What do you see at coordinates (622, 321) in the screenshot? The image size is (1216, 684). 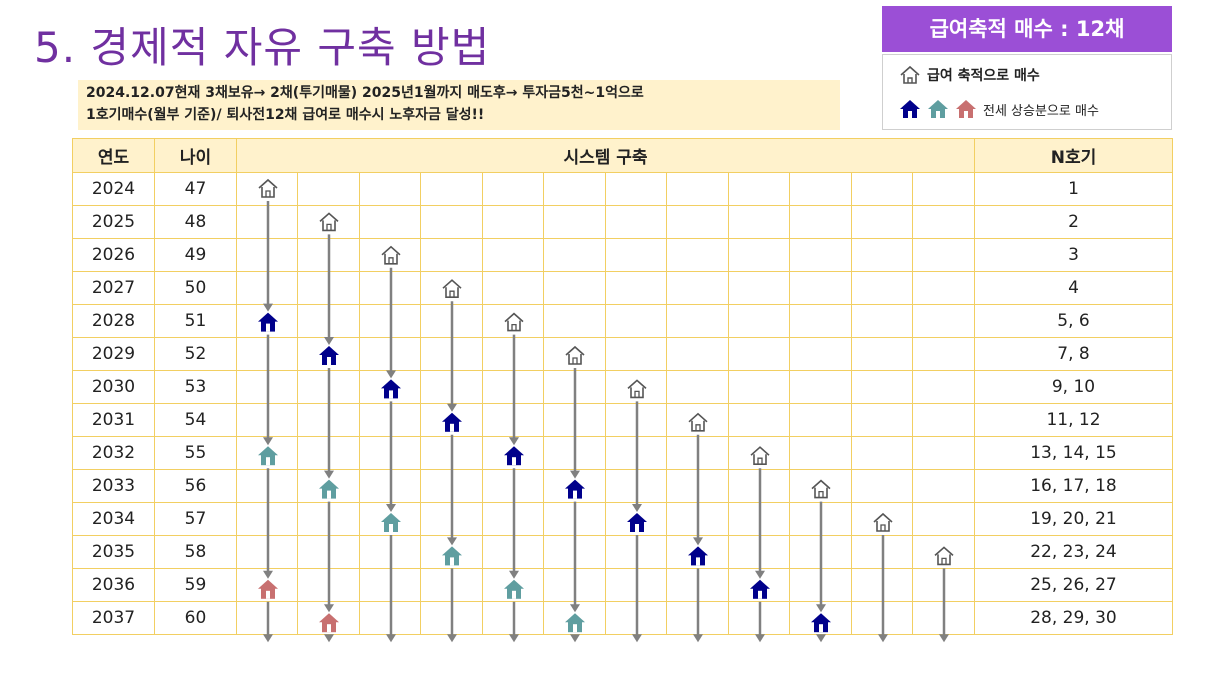 I see `table-row: 2028 51 5, 6` at bounding box center [622, 321].